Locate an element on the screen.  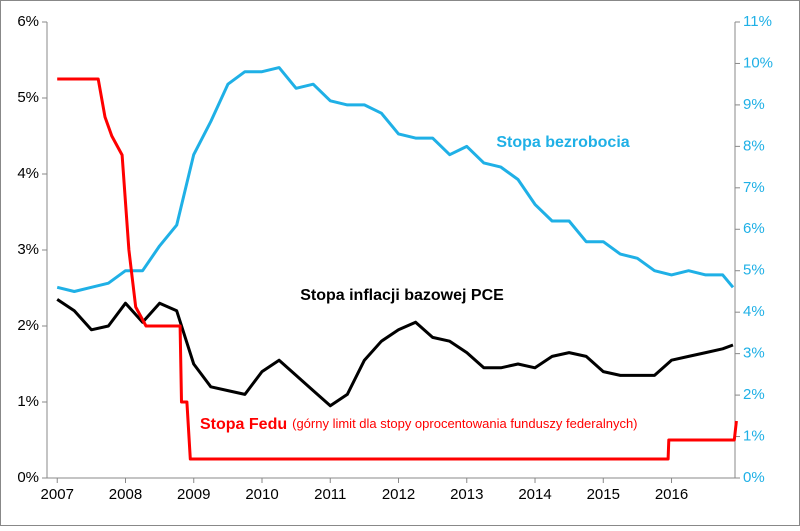
annotation: Stopa Fedu is located at coordinates (243, 424).